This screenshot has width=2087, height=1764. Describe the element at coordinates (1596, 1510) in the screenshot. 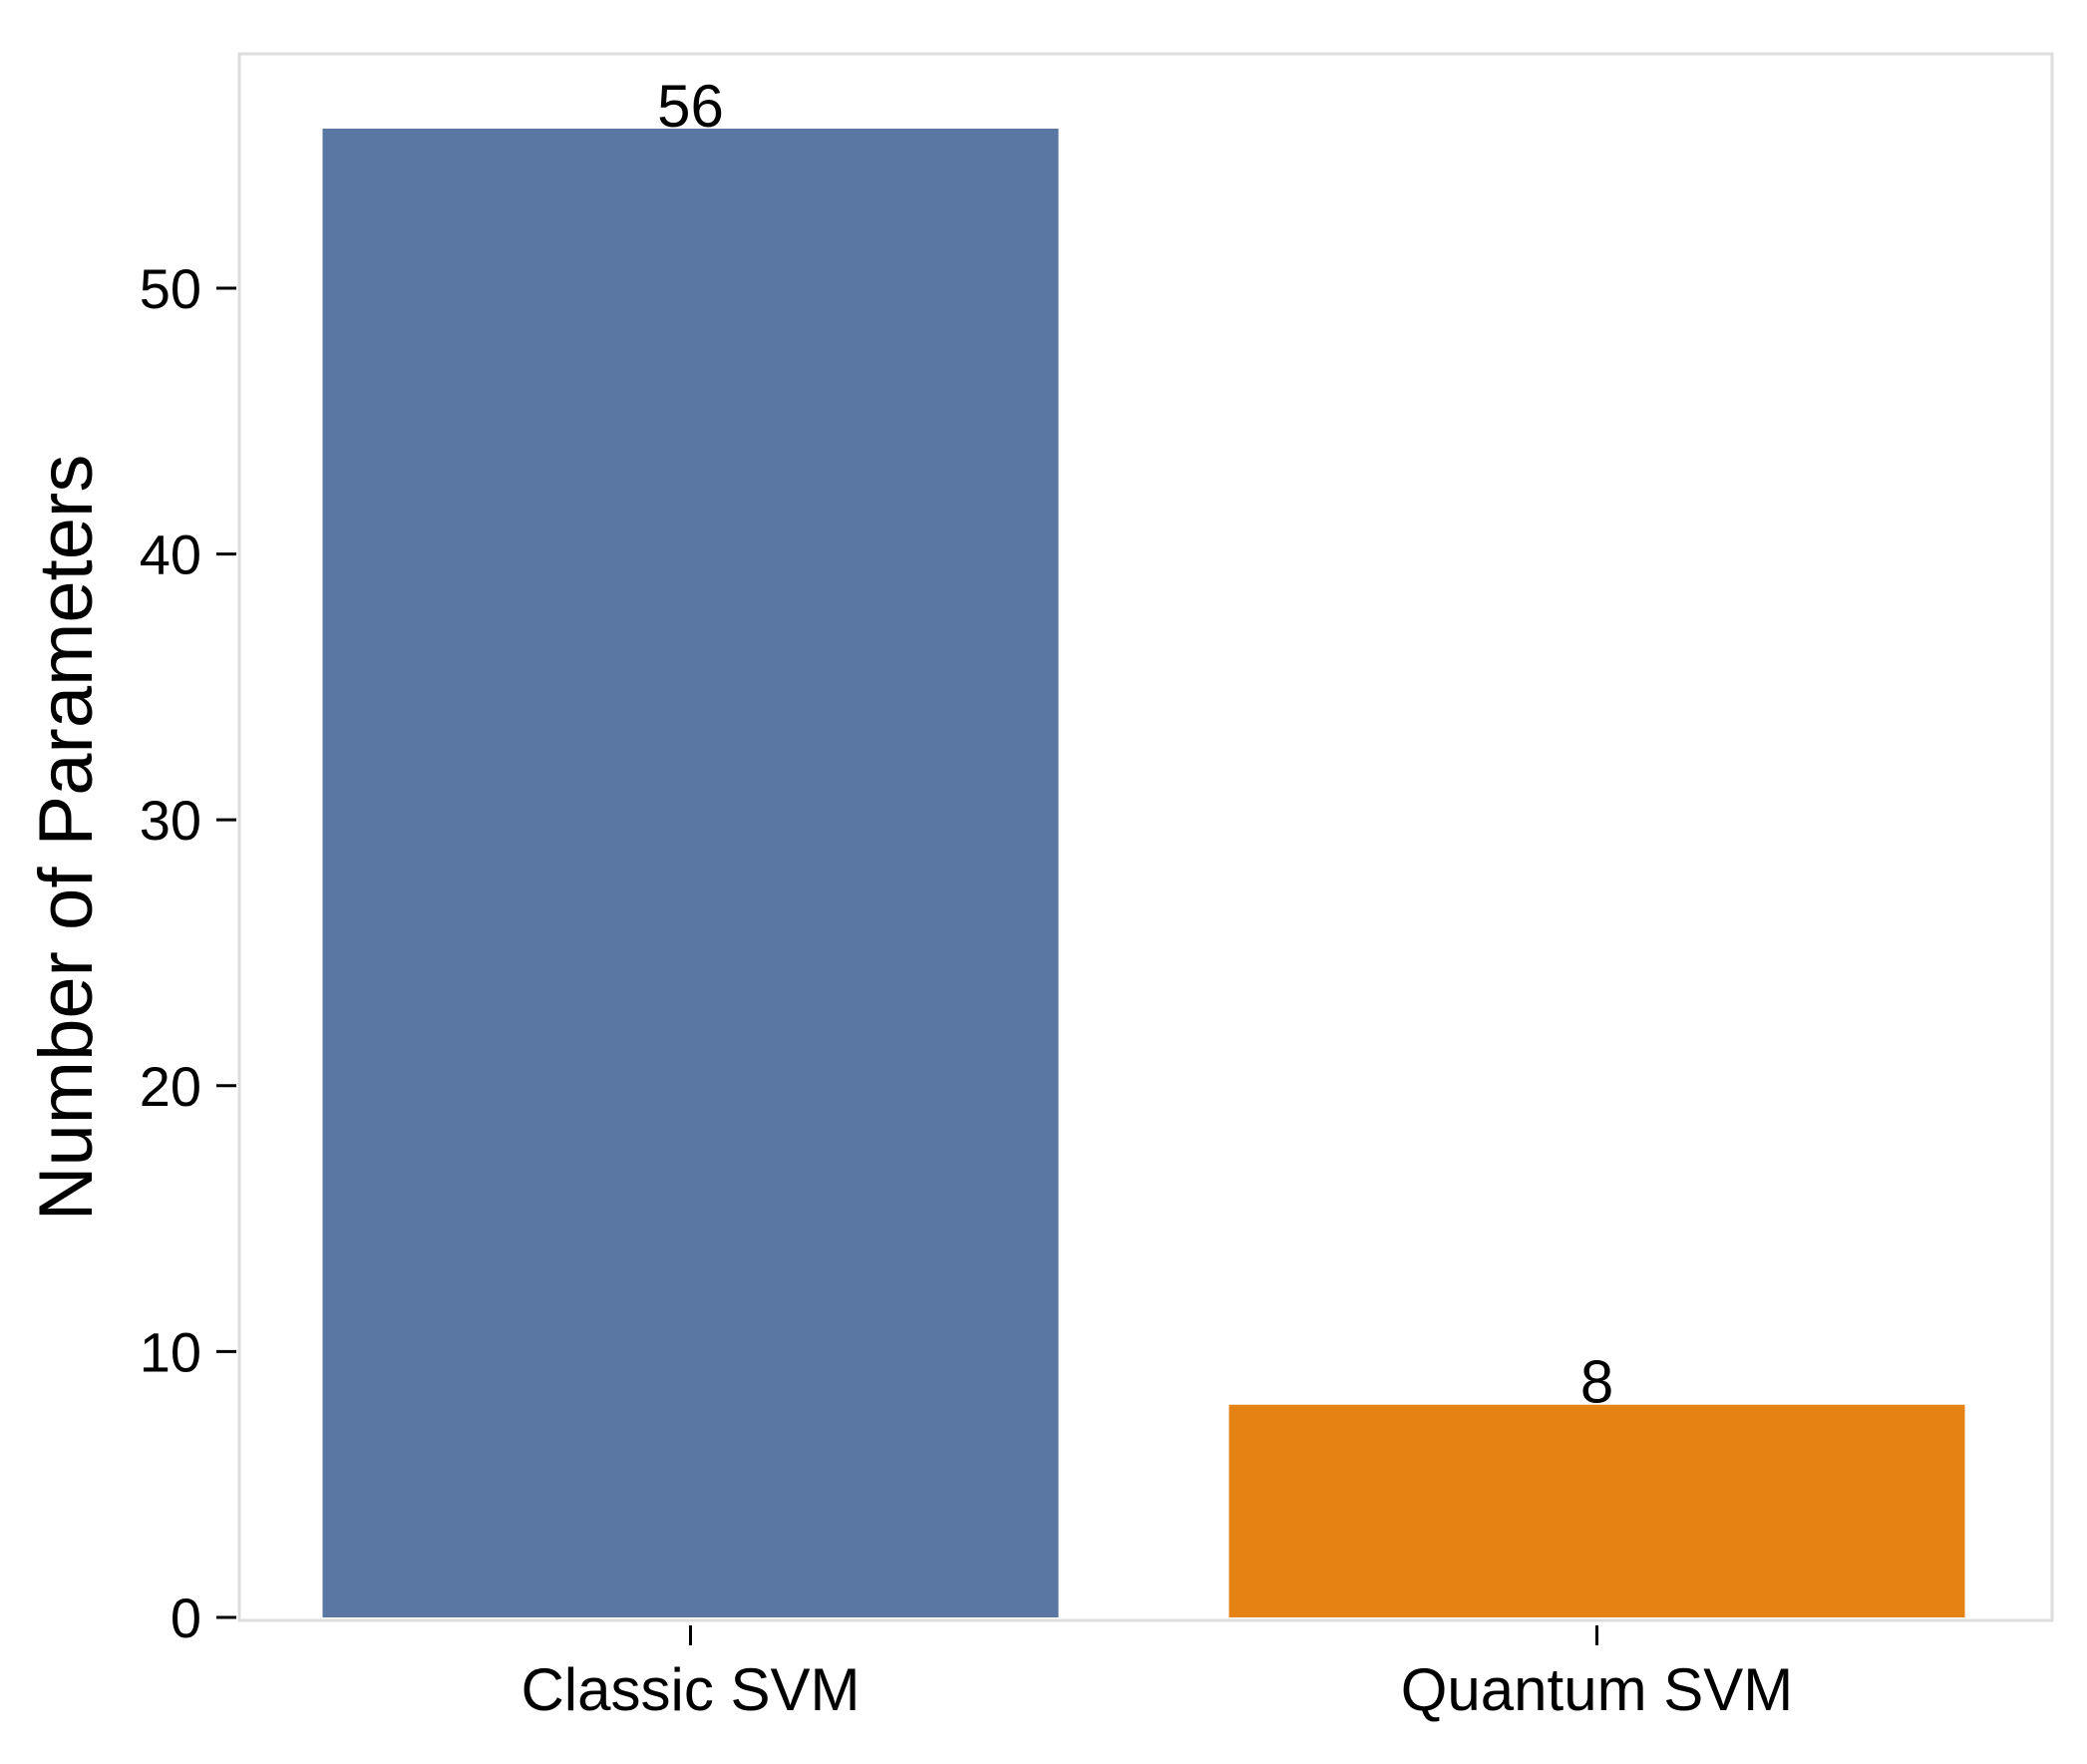

I see `bar-quantum-svm` at that location.